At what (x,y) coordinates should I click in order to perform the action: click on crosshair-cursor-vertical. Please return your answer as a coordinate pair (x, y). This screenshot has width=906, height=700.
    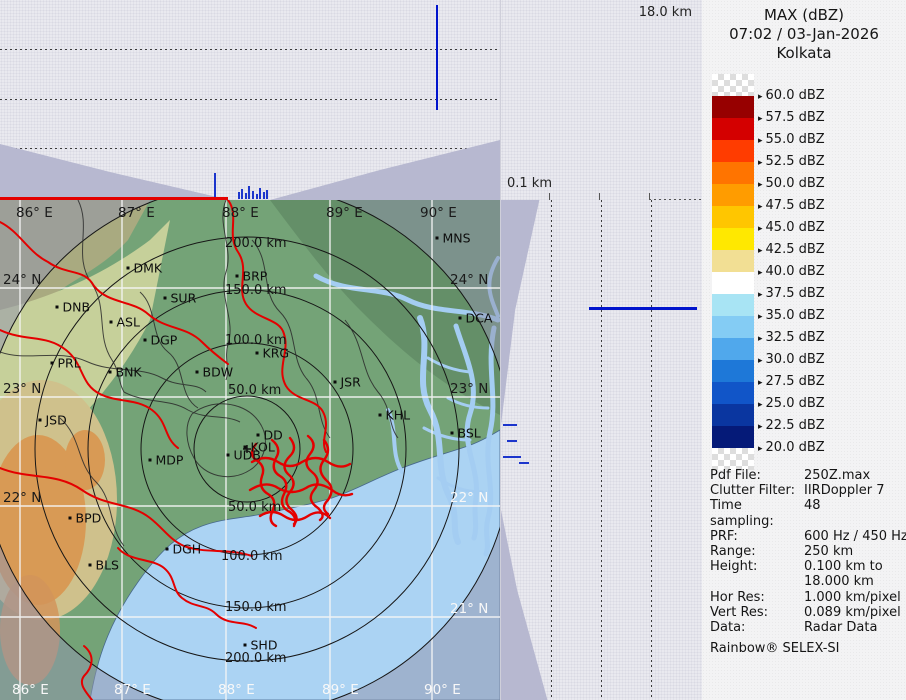
    Looking at the image, I should click on (437, 57).